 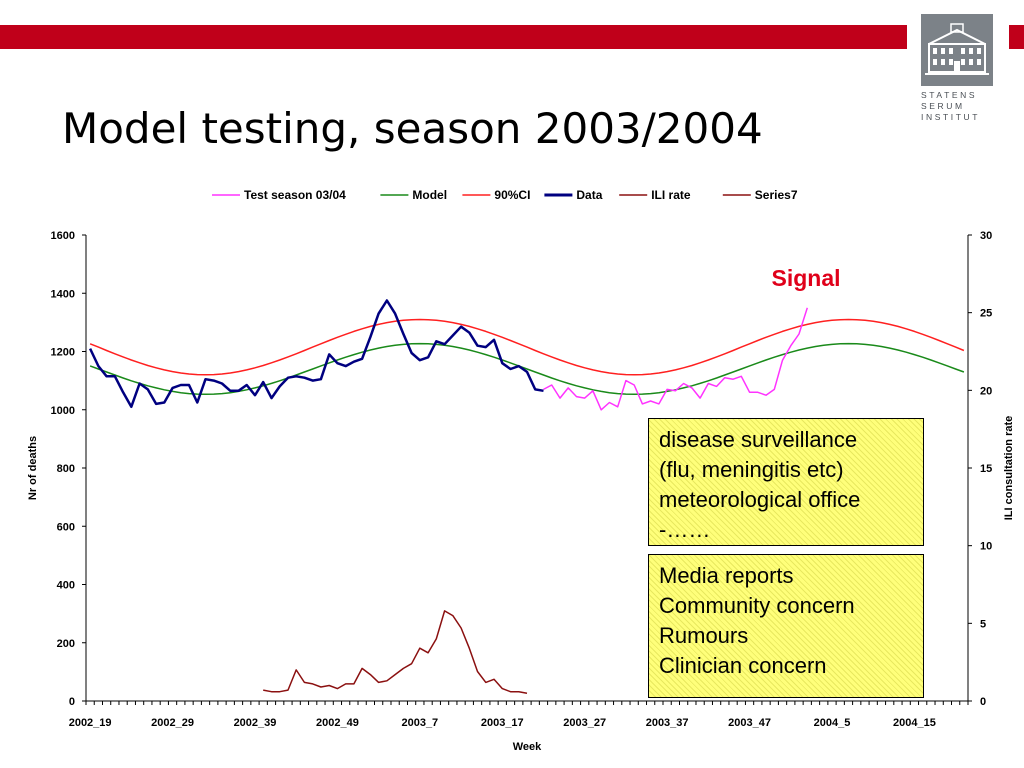 I want to click on y2-tick-label: 30, so click(x=986, y=236).